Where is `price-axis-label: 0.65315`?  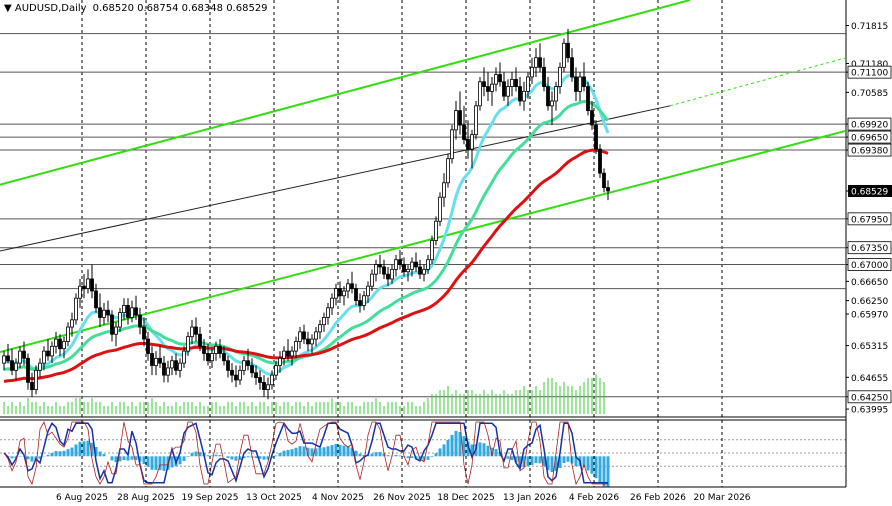 price-axis-label: 0.65315 is located at coordinates (869, 347).